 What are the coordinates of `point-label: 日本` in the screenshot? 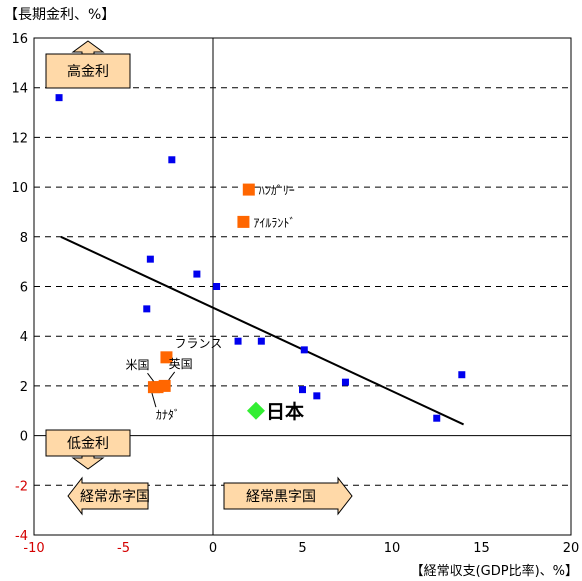 It's located at (285, 411).